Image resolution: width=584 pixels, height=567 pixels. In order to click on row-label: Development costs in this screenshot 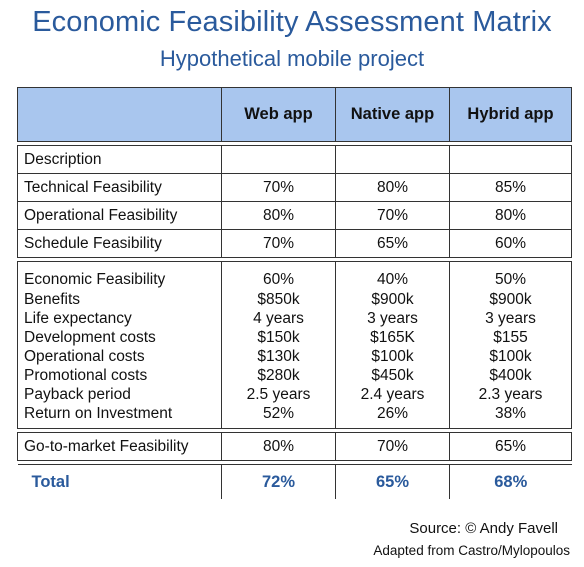, I will do `click(119, 337)`.